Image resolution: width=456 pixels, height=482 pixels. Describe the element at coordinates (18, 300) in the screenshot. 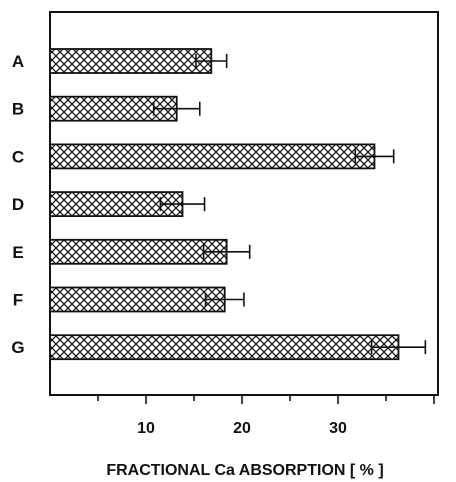

I see `category-label: F` at that location.